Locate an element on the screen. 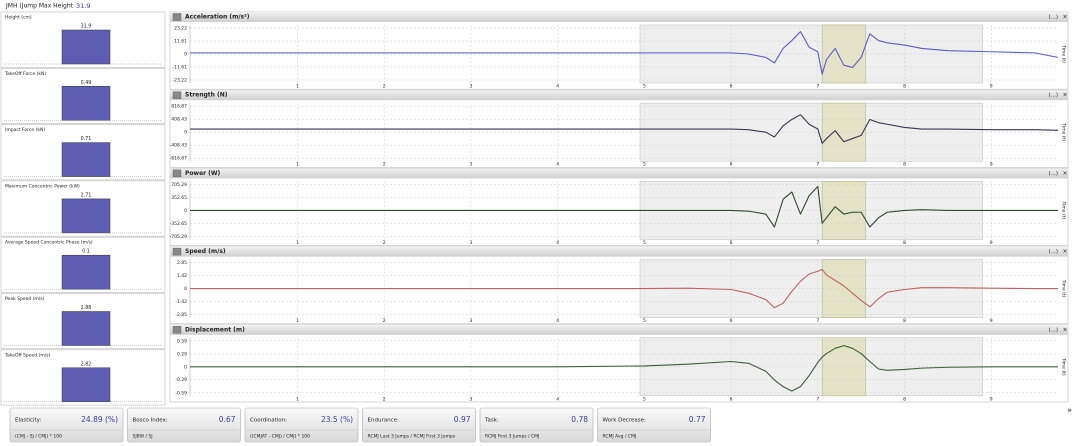 The width and height of the screenshot is (1080, 446). metric-label: Bosco Index: is located at coordinates (150, 421).